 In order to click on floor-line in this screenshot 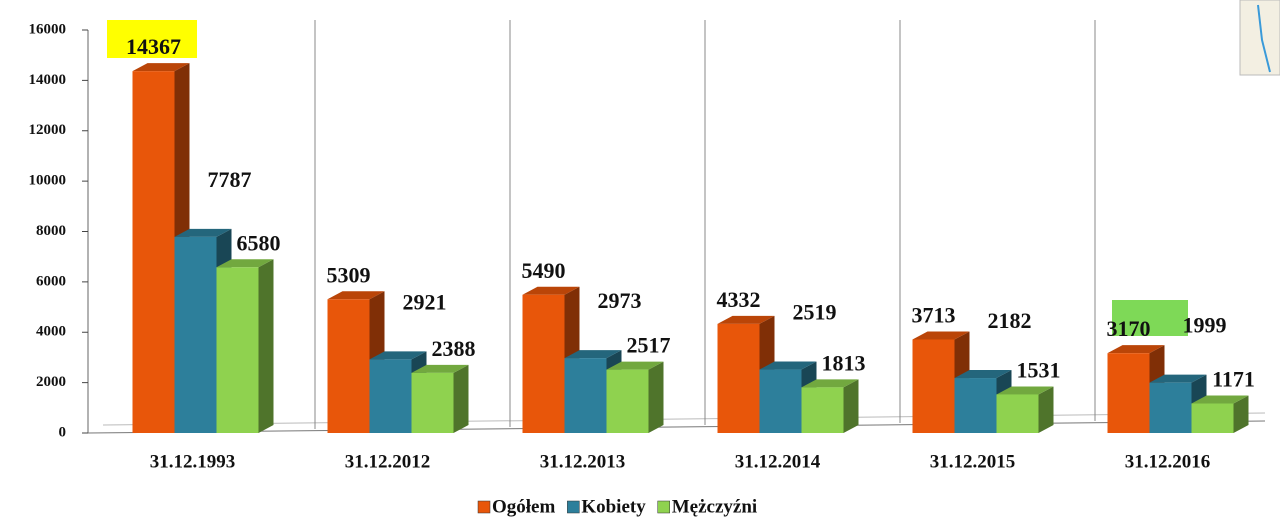, I will do `click(676, 427)`.